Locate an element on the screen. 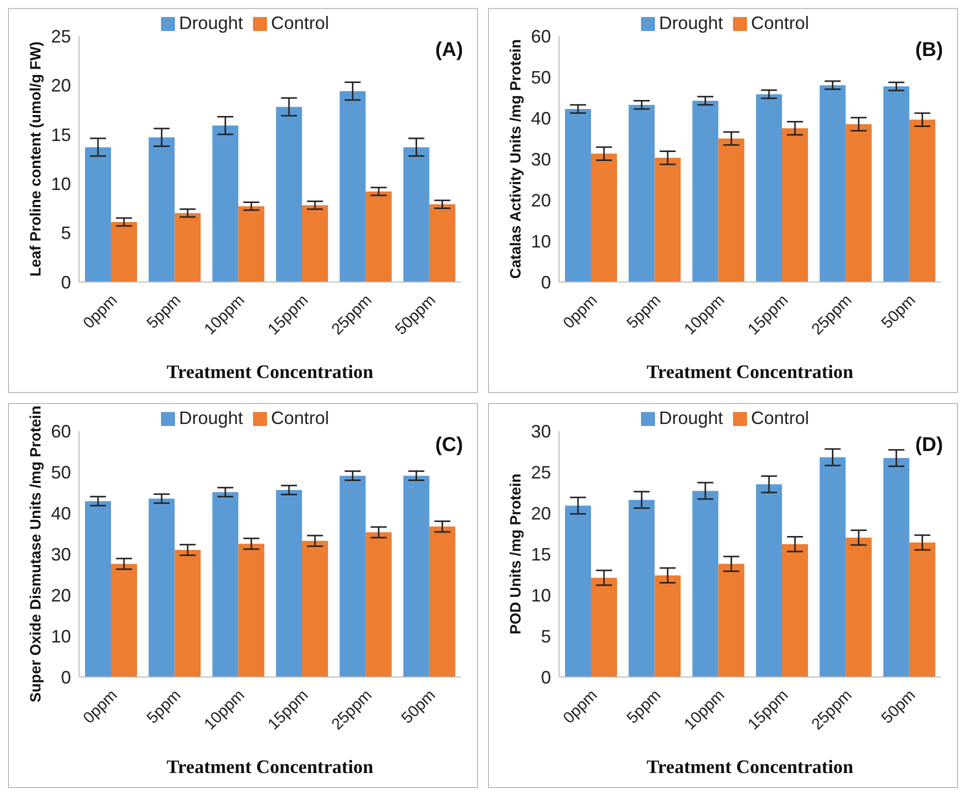  annotation: (B) is located at coordinates (929, 50).